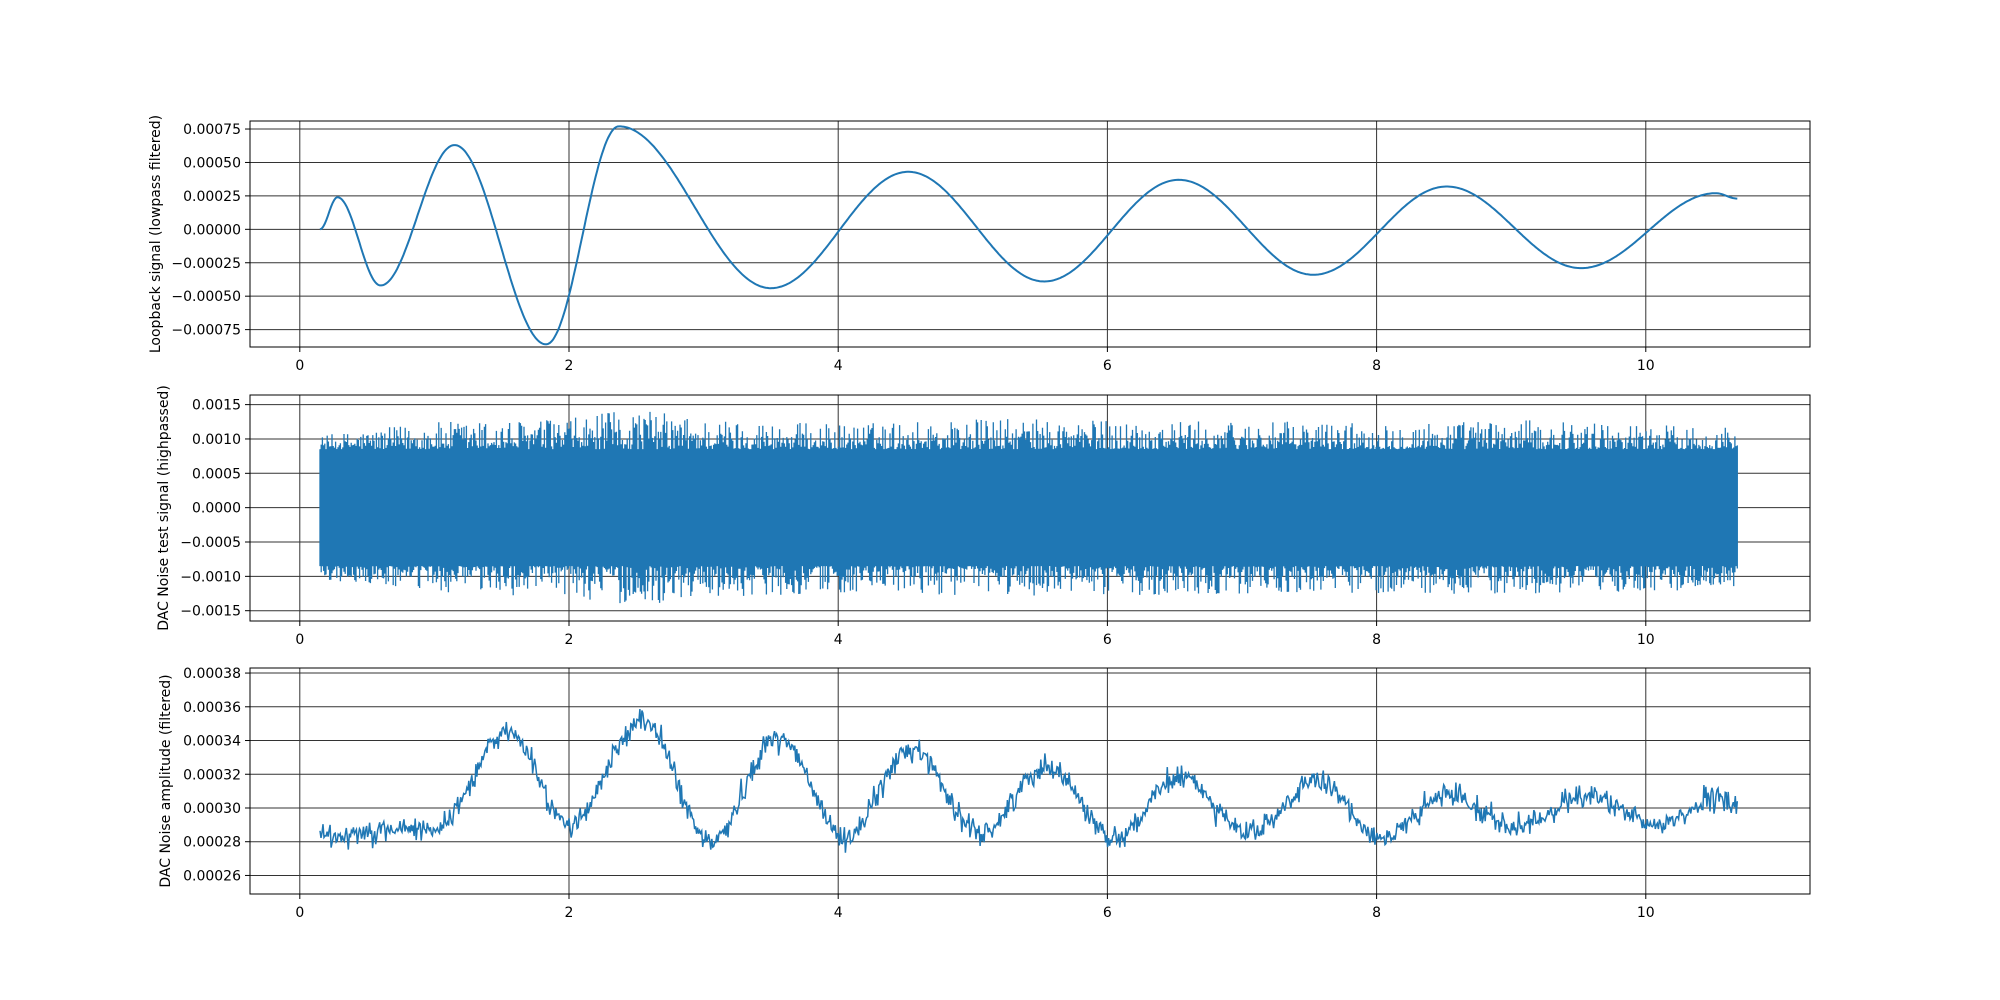 This screenshot has height=1000, width=2000. Describe the element at coordinates (212, 742) in the screenshot. I see `y-tick-label: 0.00034` at that location.